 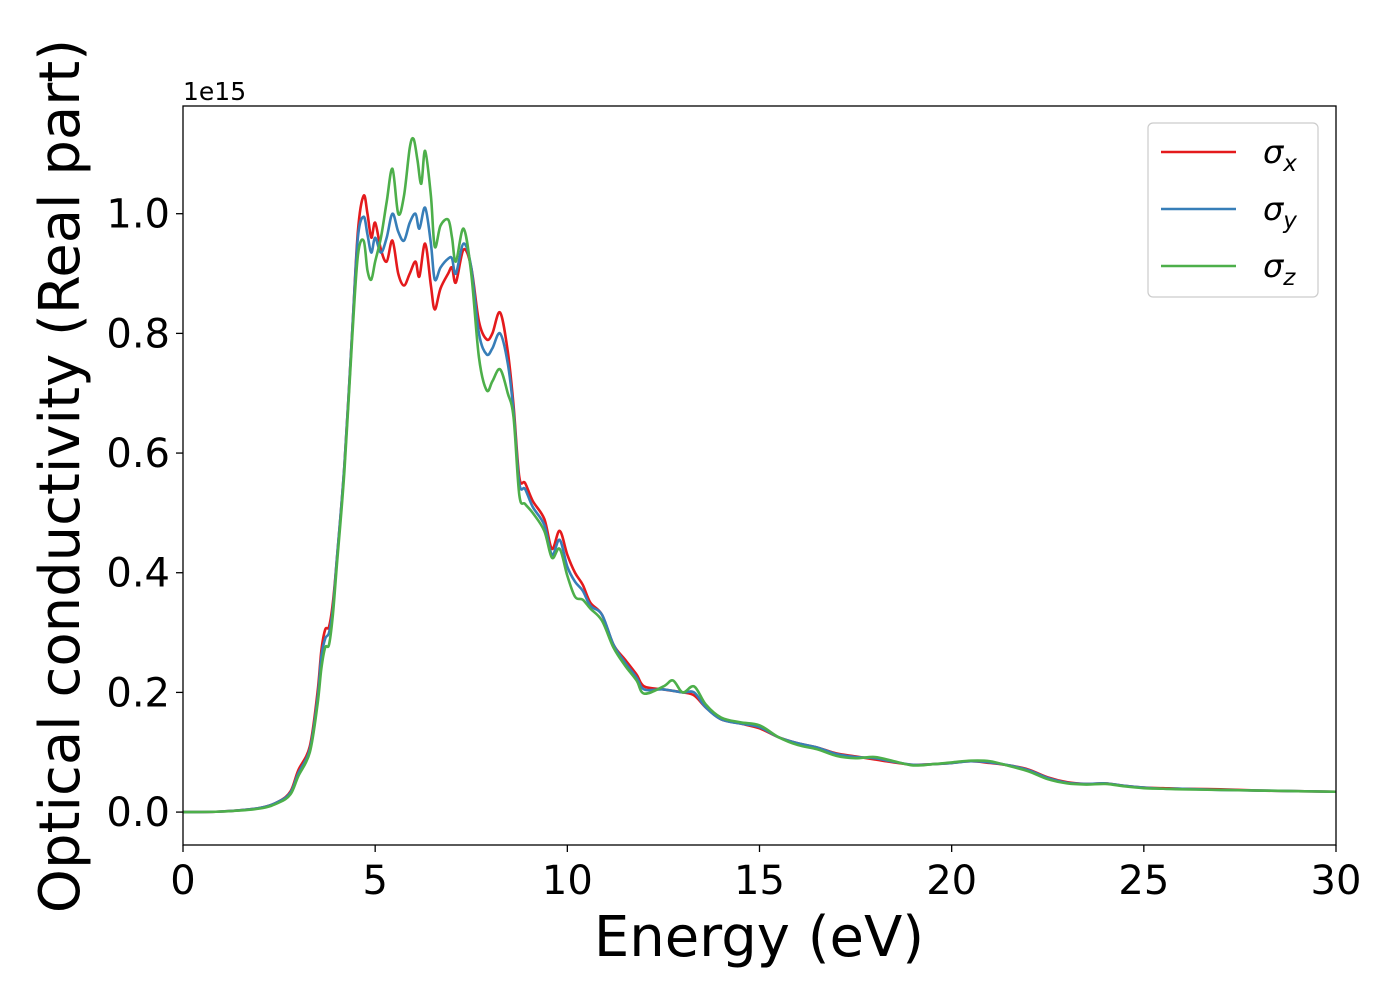 I want to click on x-tick-label: 0, so click(x=182, y=881).